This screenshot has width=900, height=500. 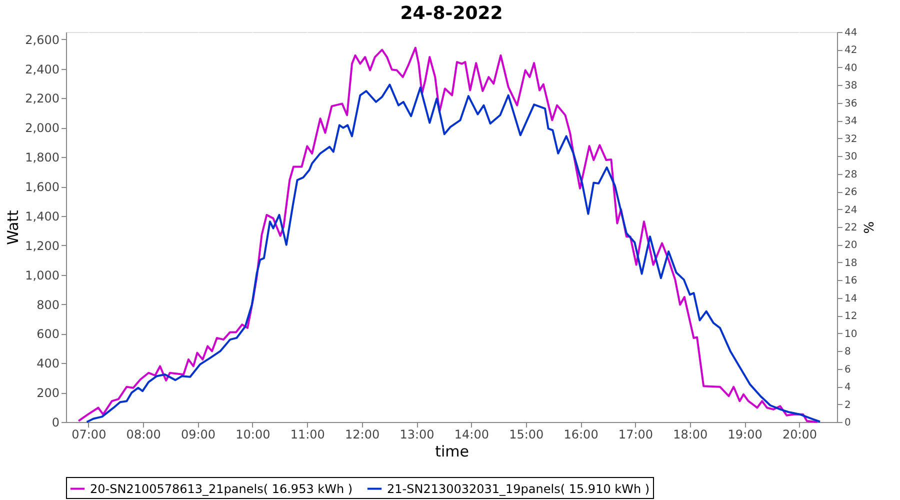 I want to click on x-tick-label: 11:00, so click(x=307, y=435).